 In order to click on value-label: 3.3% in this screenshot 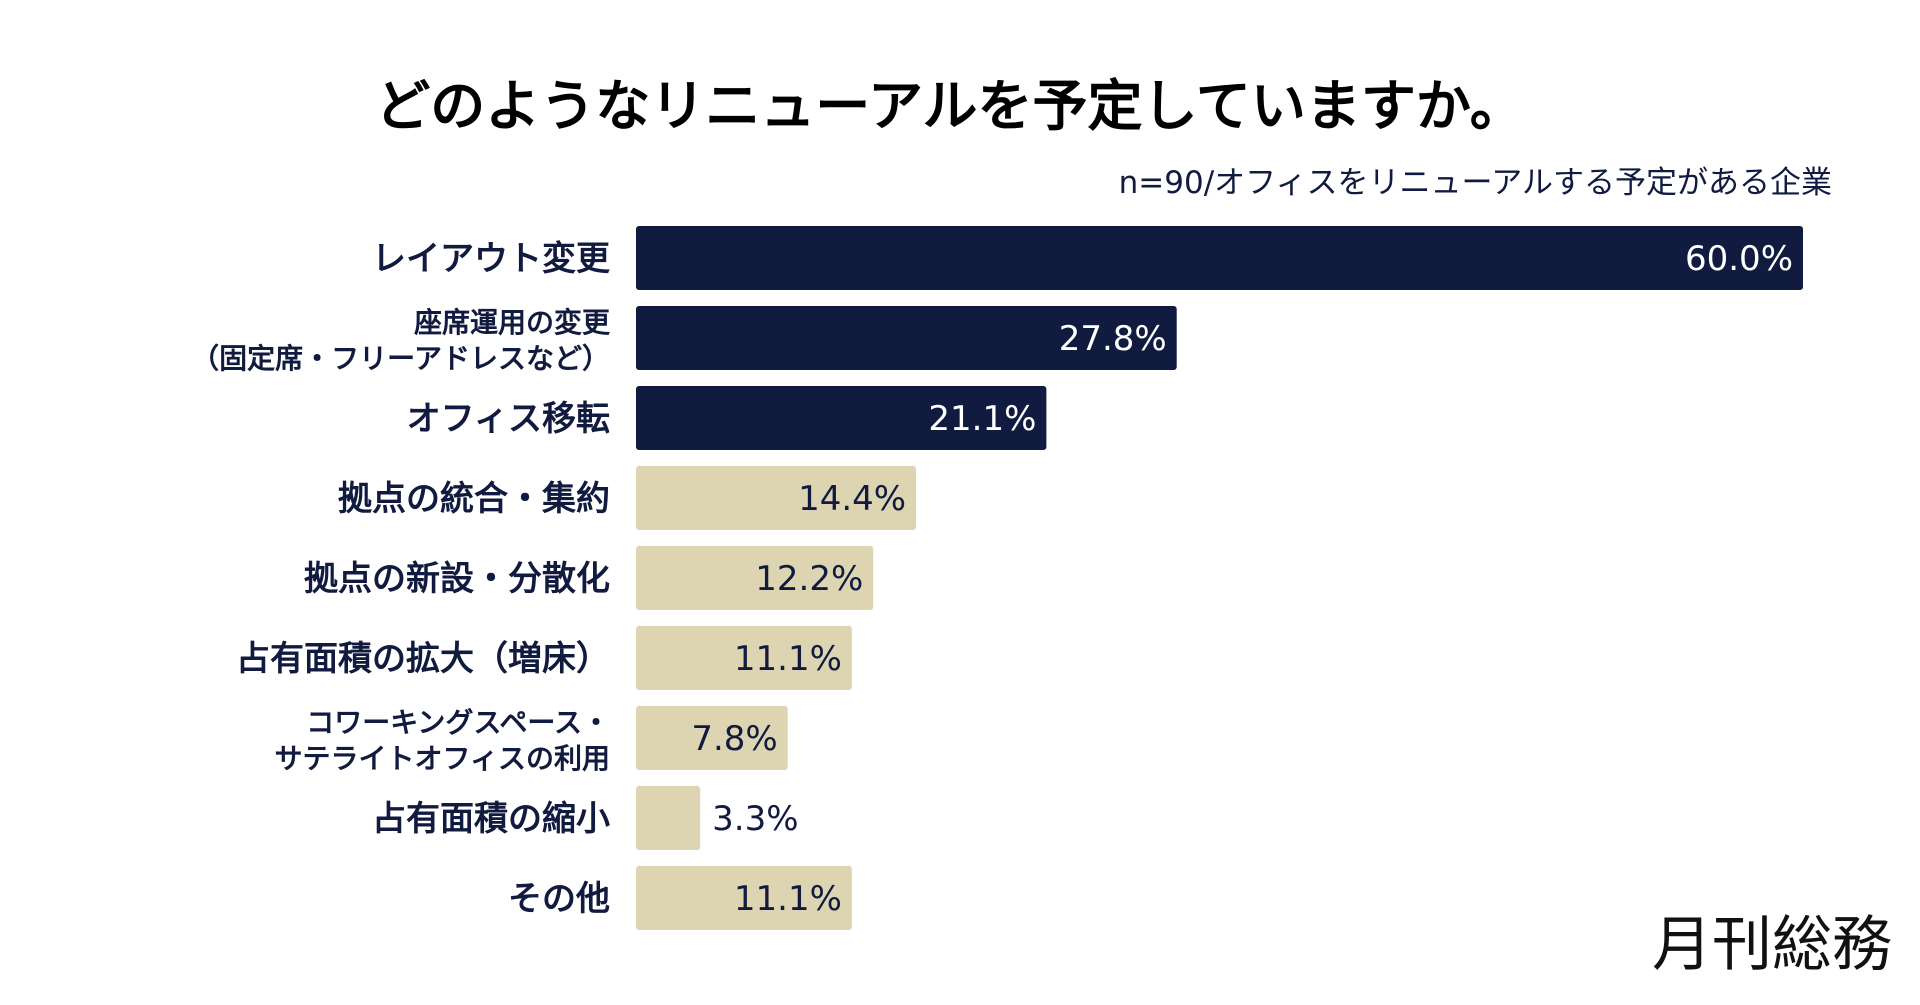, I will do `click(755, 819)`.